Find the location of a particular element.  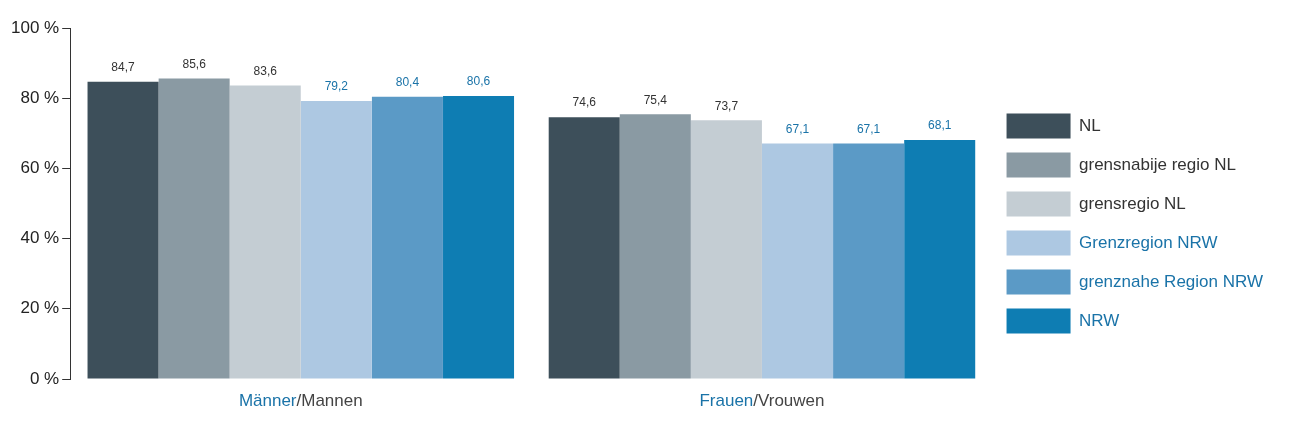

legend-label: NRW is located at coordinates (1099, 320).